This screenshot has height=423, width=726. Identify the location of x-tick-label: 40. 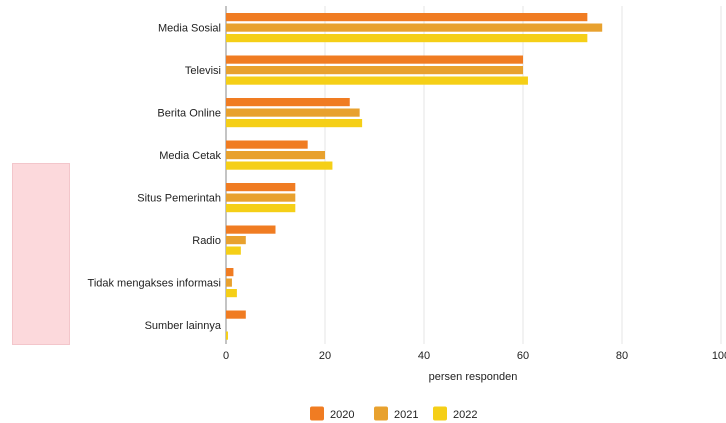
(424, 356).